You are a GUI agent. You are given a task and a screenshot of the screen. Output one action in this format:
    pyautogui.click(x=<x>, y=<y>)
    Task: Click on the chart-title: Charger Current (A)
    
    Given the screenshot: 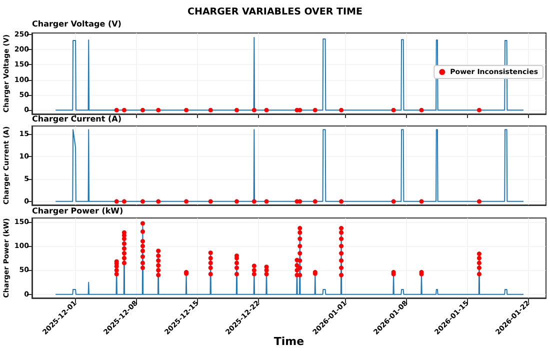 What is the action you would take?
    pyautogui.click(x=77, y=119)
    